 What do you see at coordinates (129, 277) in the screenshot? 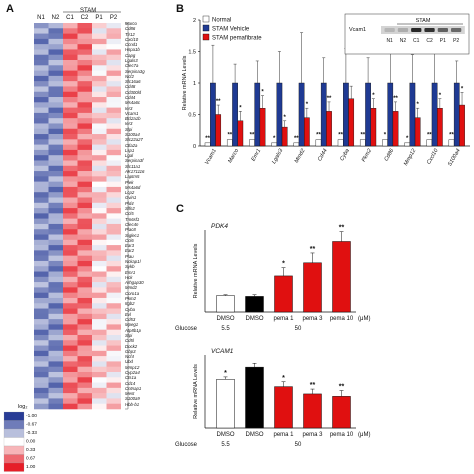
I see `gene-label: Hck` at bounding box center [129, 277].